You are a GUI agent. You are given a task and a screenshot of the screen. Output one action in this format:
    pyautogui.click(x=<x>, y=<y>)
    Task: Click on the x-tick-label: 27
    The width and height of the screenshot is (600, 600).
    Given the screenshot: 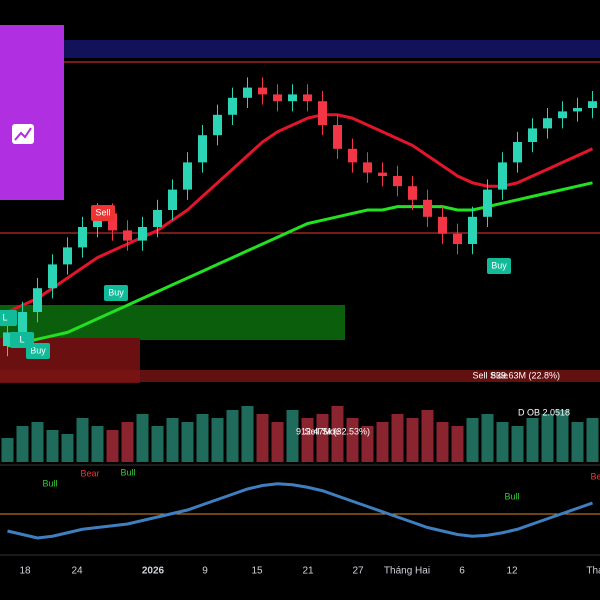 What is the action you would take?
    pyautogui.click(x=358, y=571)
    